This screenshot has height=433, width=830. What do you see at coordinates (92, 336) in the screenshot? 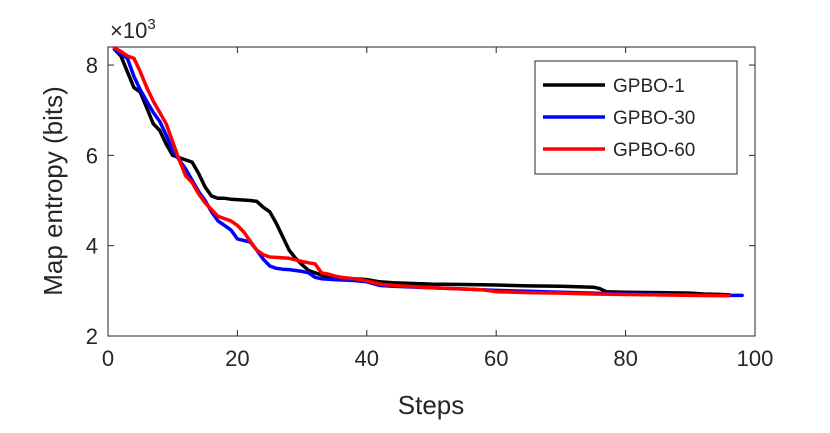
I see `y-tick-label: 2` at bounding box center [92, 336].